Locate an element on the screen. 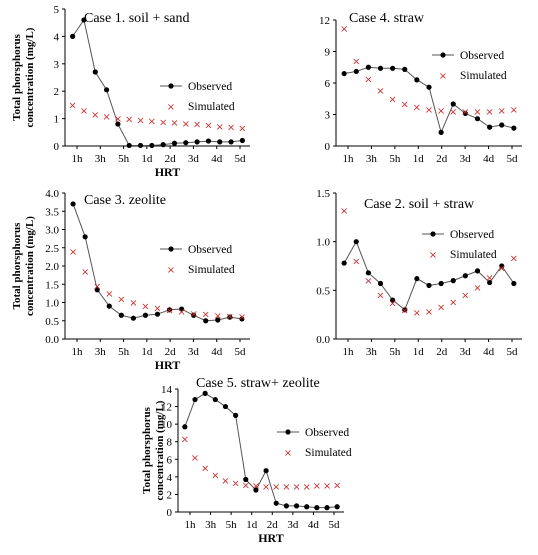 This screenshot has width=538, height=555. y-tick-label: 12 is located at coordinates (324, 21).